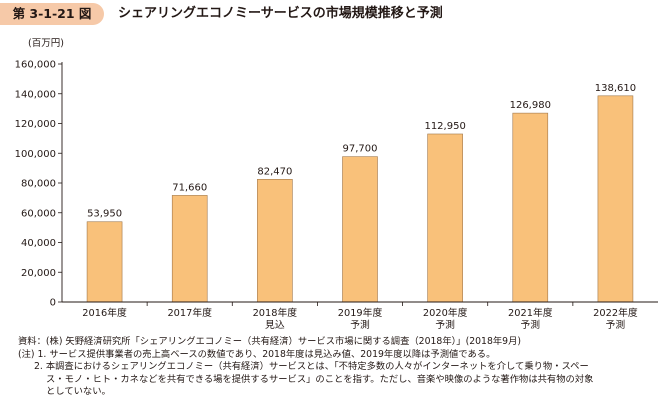 The width and height of the screenshot is (670, 400). What do you see at coordinates (615, 312) in the screenshot?
I see `x-category-label: 2022年度` at bounding box center [615, 312].